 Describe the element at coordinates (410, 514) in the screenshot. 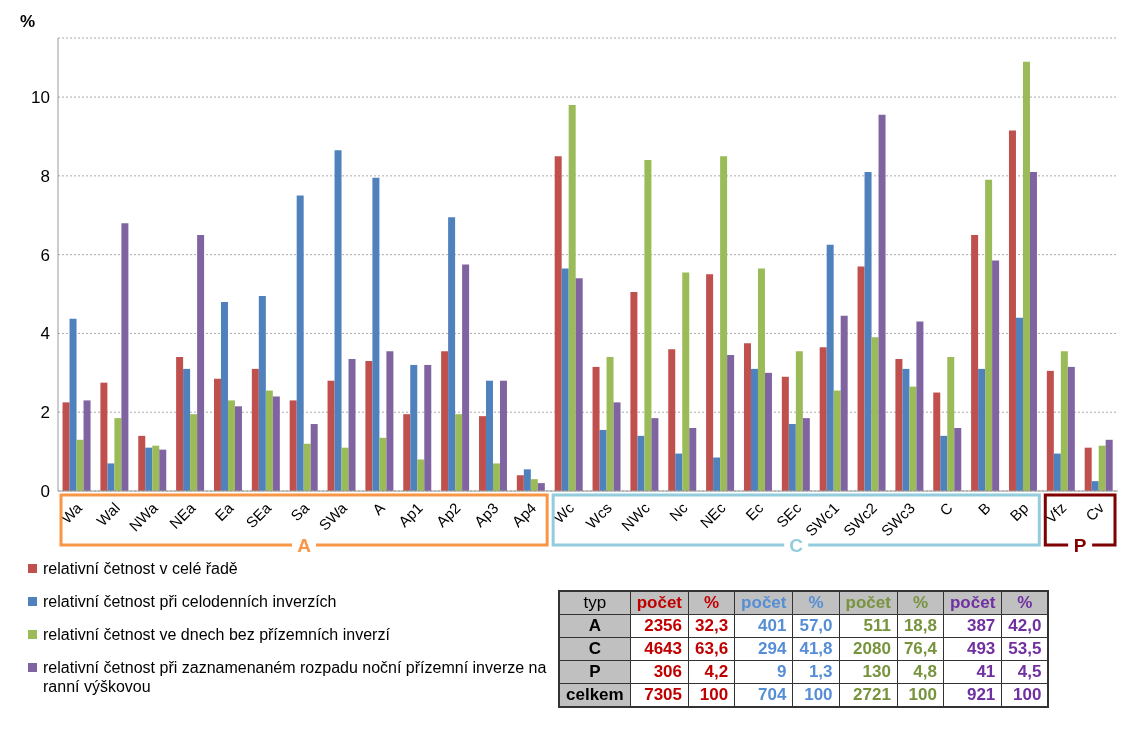

I see `x-tick-label: Ap1` at that location.